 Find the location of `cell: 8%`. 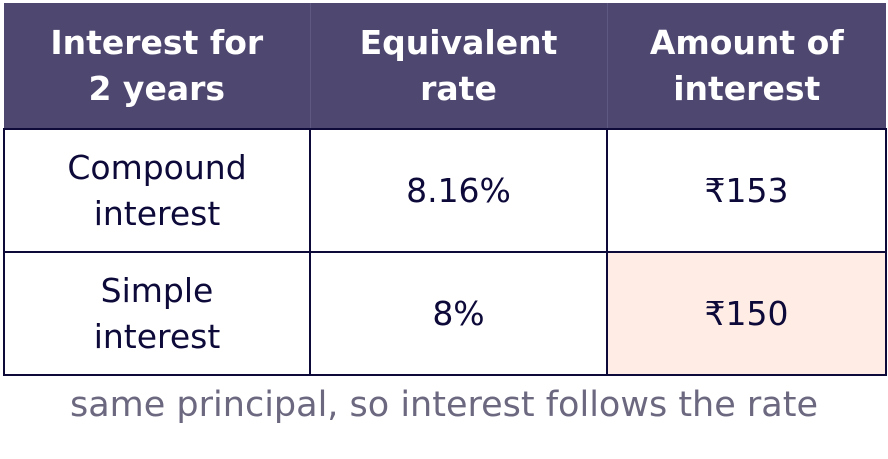

cell: 8% is located at coordinates (458, 313).